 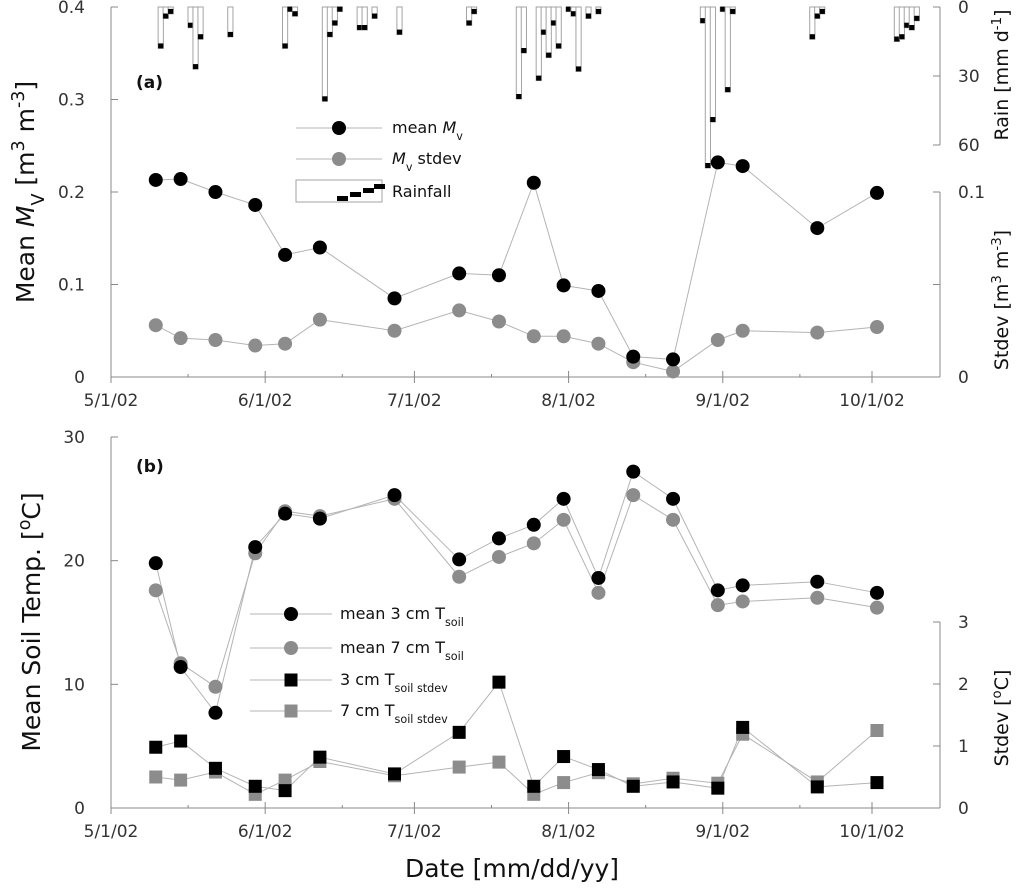 What do you see at coordinates (149, 83) in the screenshot?
I see `panel-a-tag: (a)` at bounding box center [149, 83].